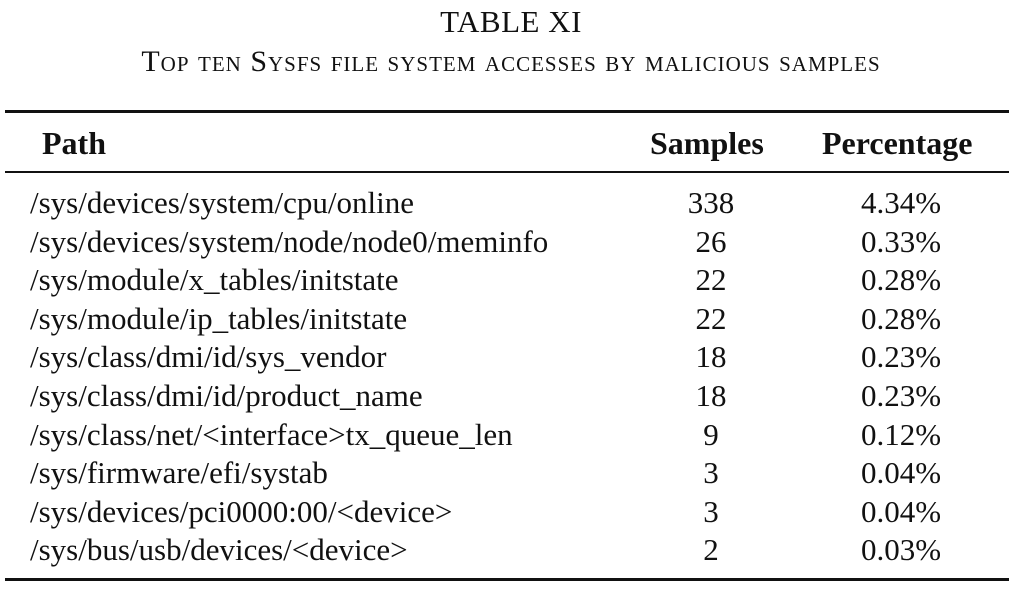 This screenshot has height=596, width=1022. Describe the element at coordinates (511, 396) in the screenshot. I see `table-row: /sys/class/dmi/id/product_name 18 0.23%` at that location.